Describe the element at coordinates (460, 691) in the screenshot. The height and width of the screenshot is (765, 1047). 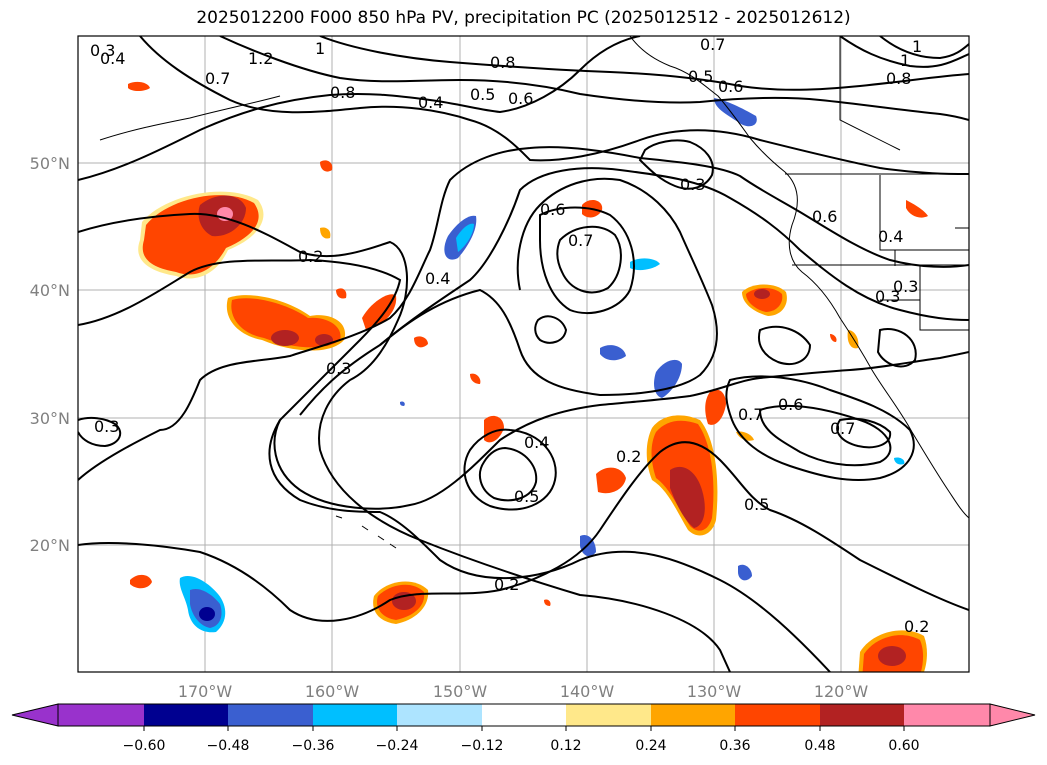
I see `lon-label: 150°W` at that location.